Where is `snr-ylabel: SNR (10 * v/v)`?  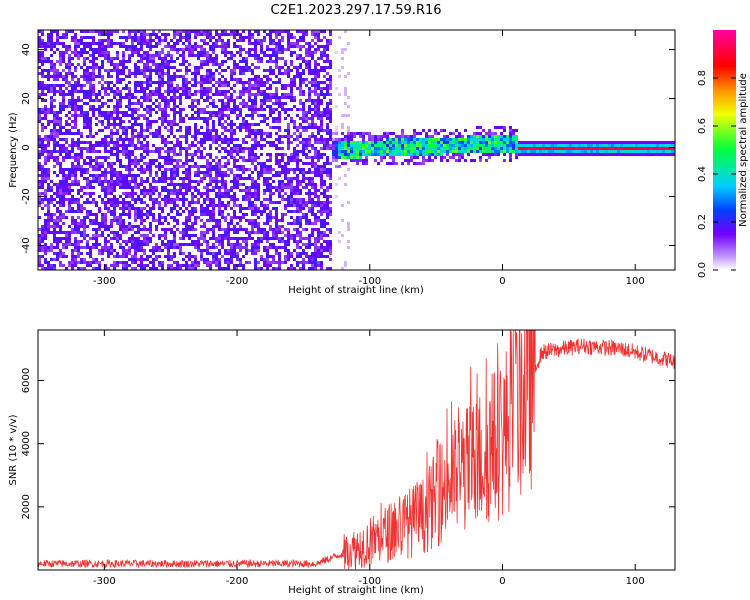
snr-ylabel: SNR (10 * v/v) is located at coordinates (13, 449).